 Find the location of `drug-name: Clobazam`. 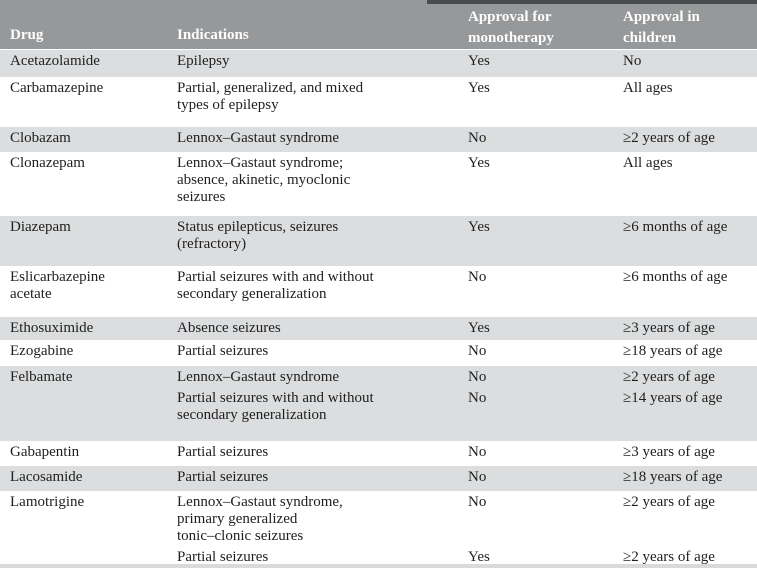

drug-name: Clobazam is located at coordinates (40, 138).